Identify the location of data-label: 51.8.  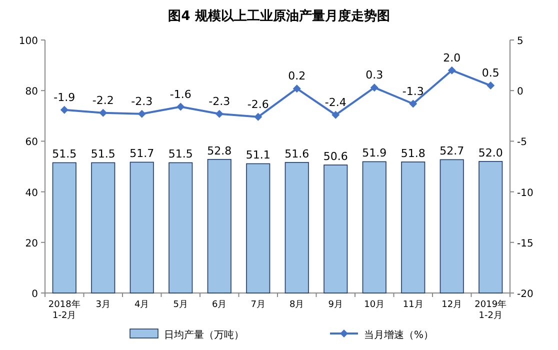
(413, 153).